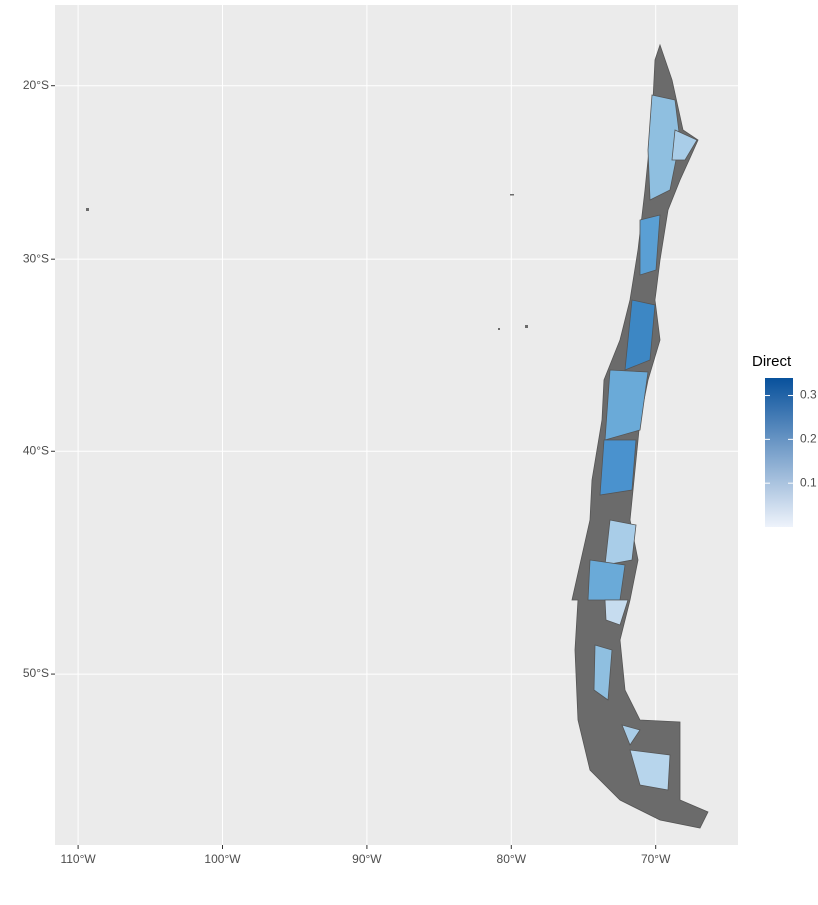 Image resolution: width=818 pixels, height=905 pixels. I want to click on legend-tick-label: 0.1, so click(808, 482).